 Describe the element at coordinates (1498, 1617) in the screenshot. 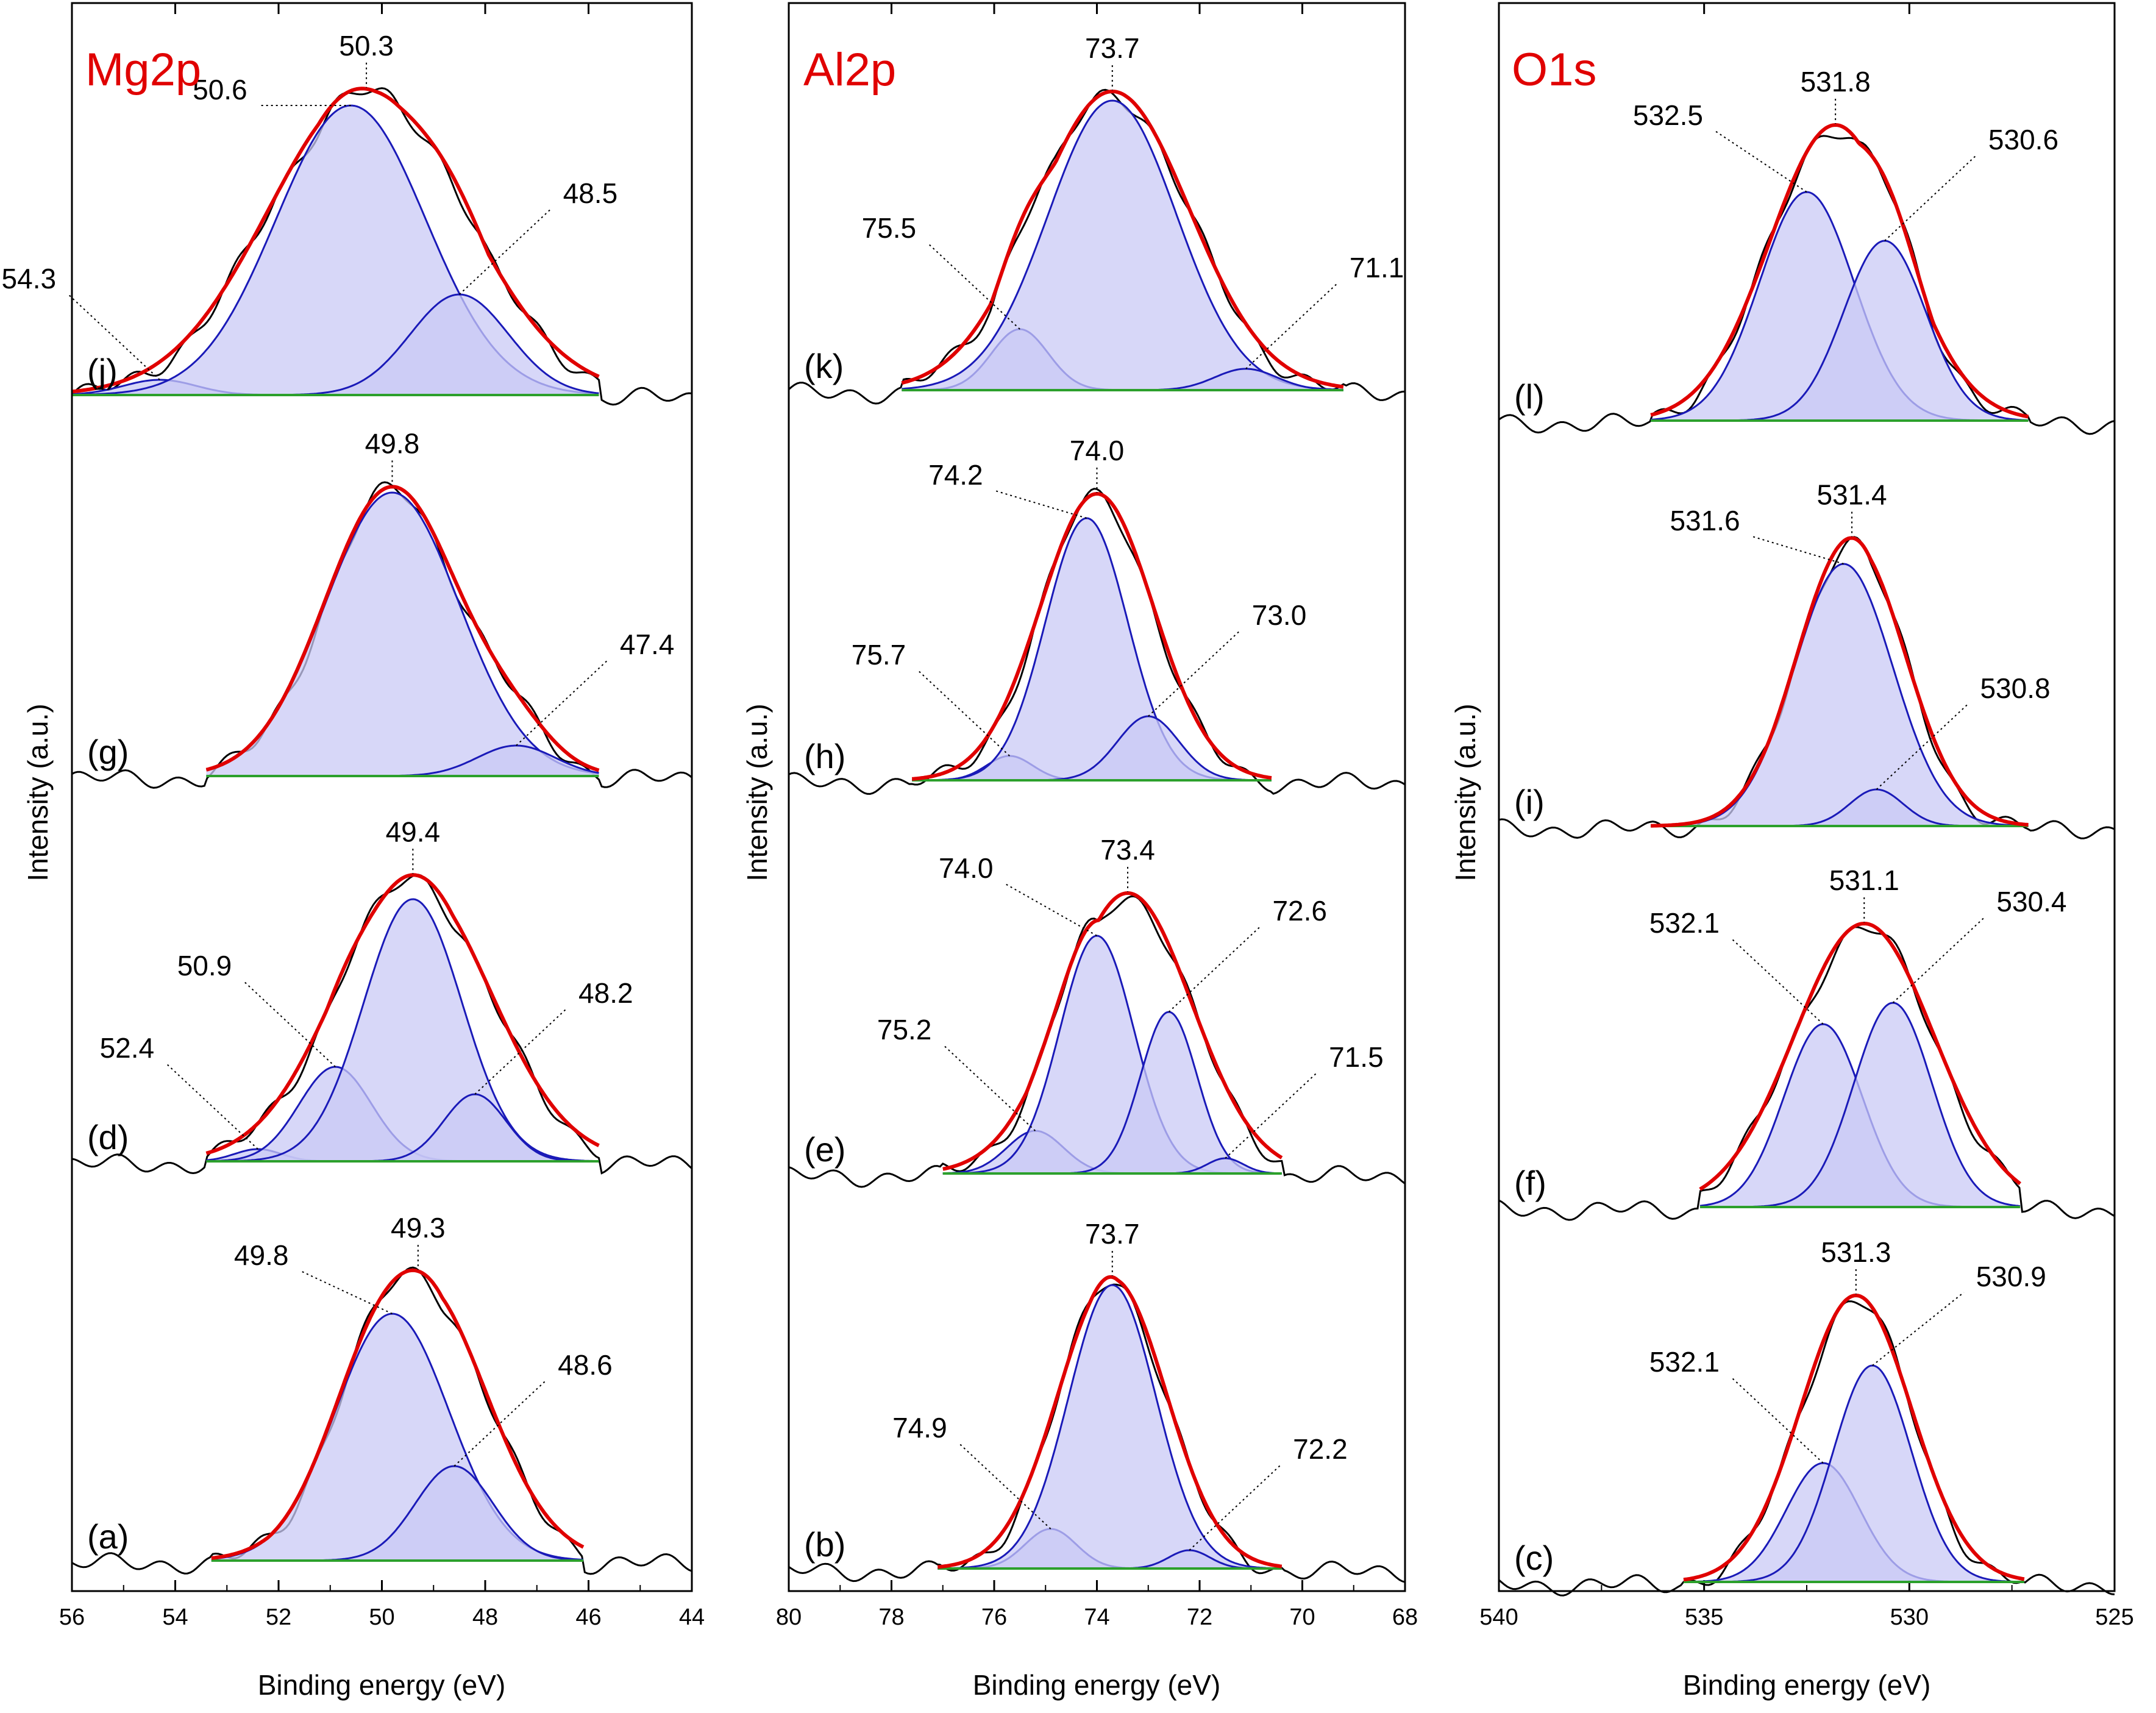

I see `o1s-x-tick-label: 540` at that location.